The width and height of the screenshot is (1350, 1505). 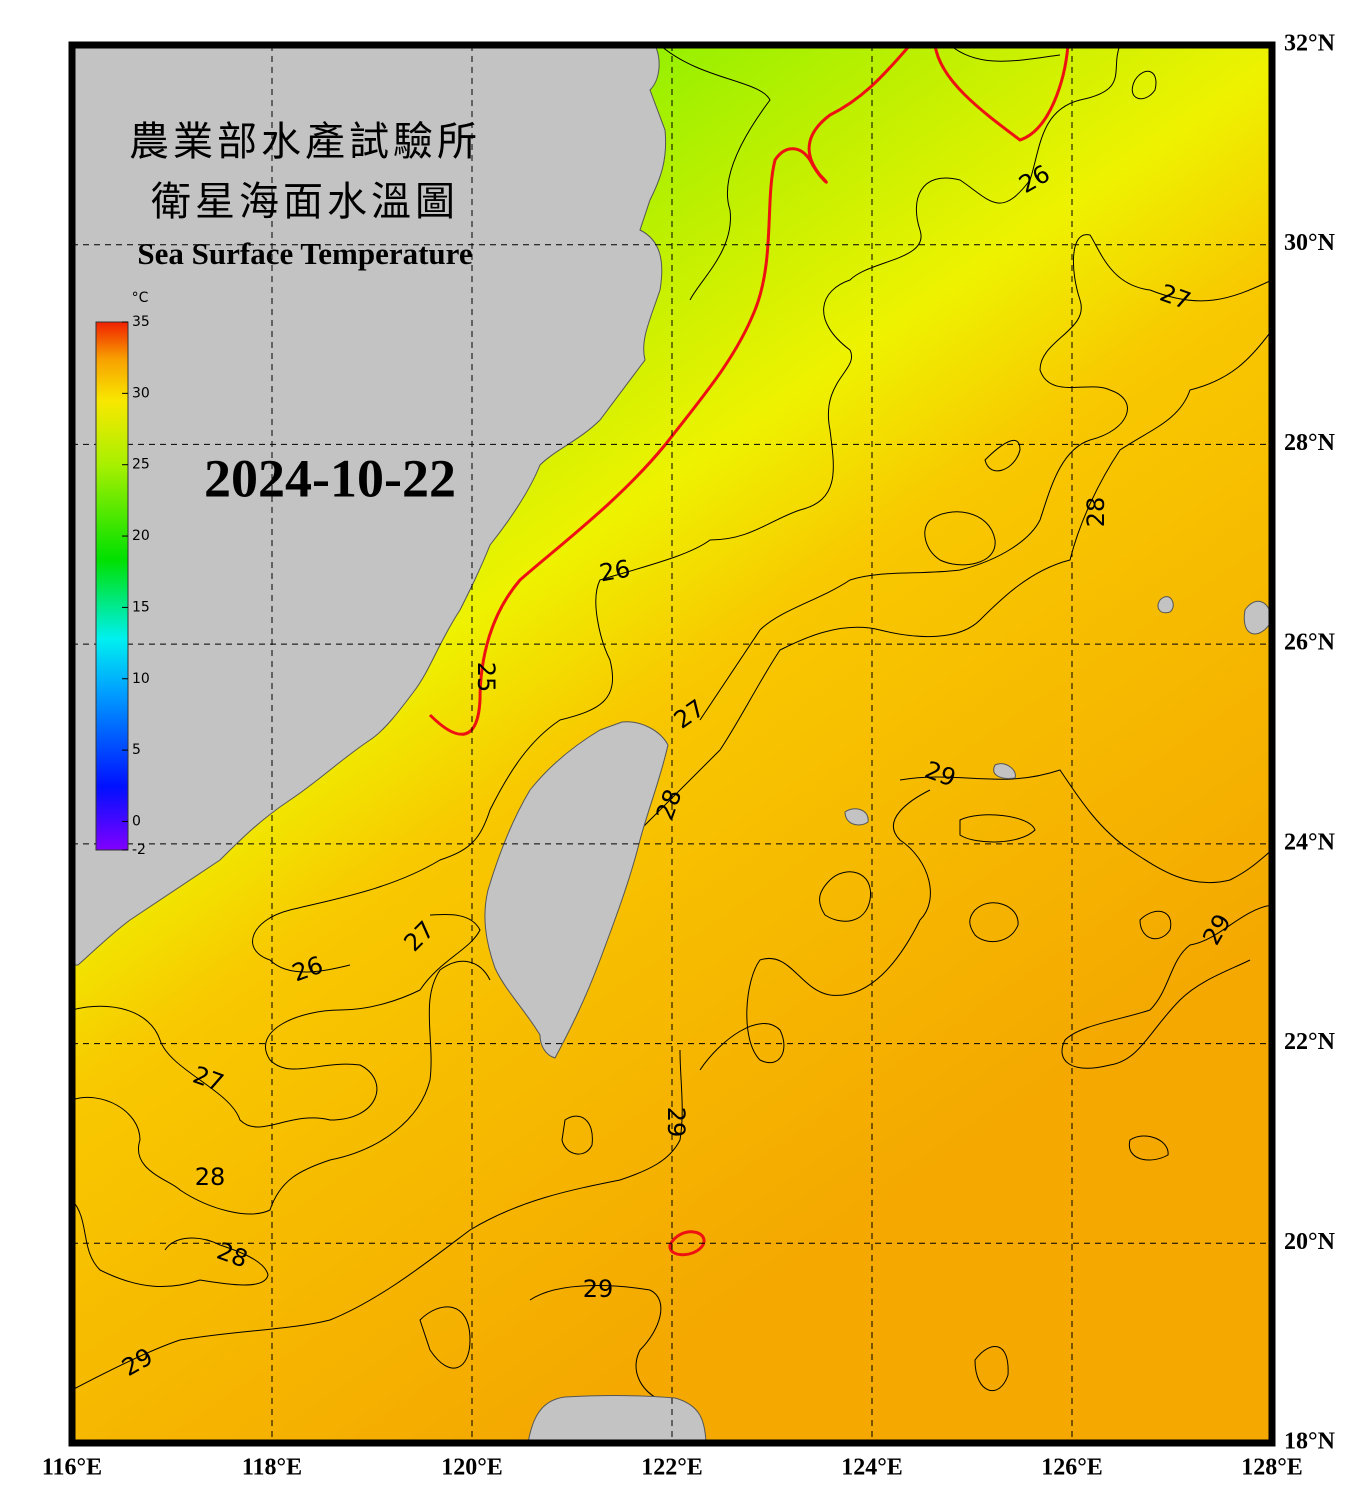 What do you see at coordinates (1310, 842) in the screenshot?
I see `y-tick-label: 24°N` at bounding box center [1310, 842].